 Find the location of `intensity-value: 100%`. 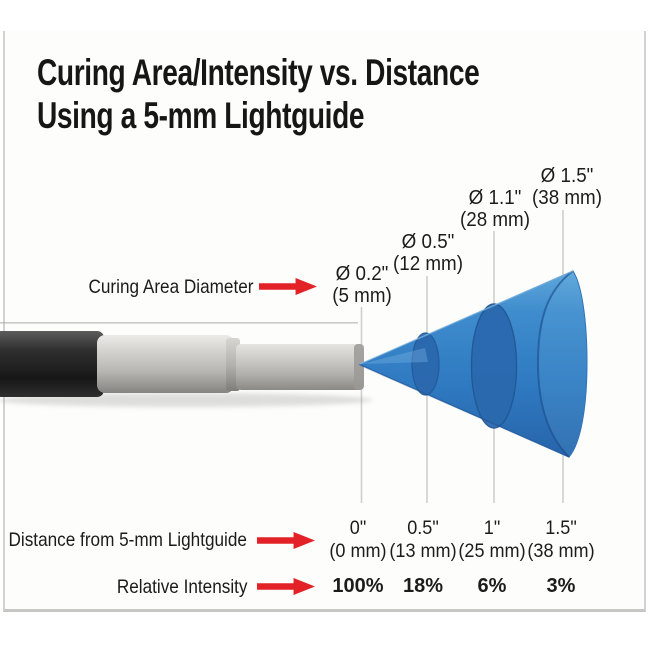

intensity-value: 100% is located at coordinates (358, 586).